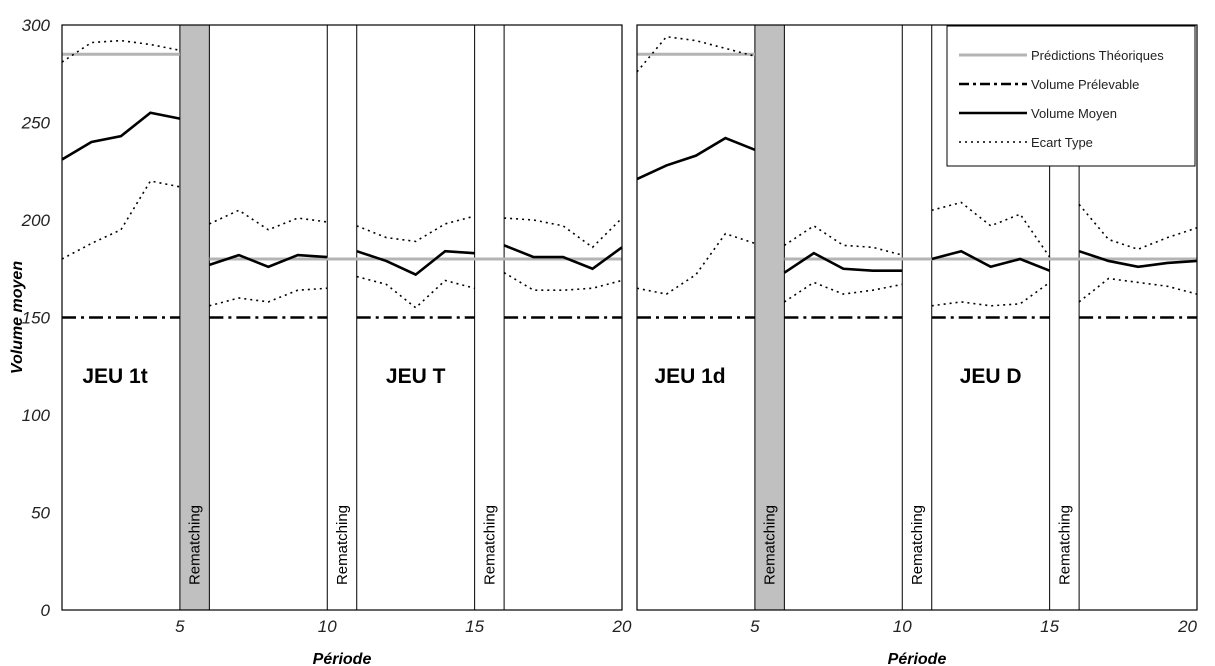  I want to click on y-tick-label: 100, so click(36, 415).